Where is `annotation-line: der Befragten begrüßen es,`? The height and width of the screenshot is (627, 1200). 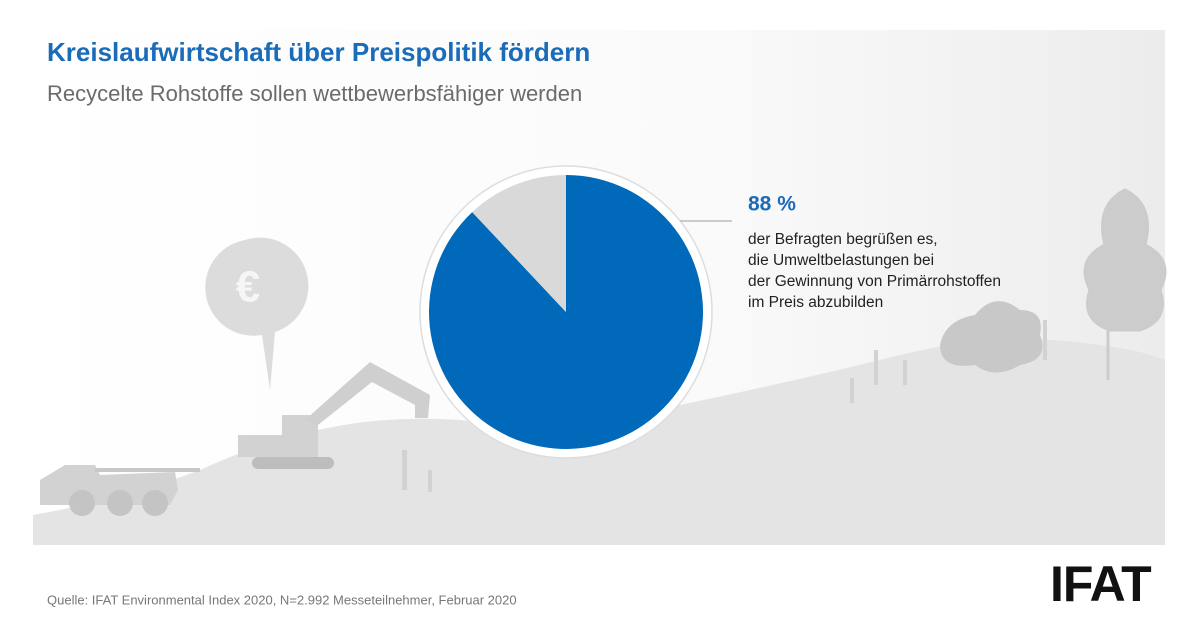 annotation-line: der Befragten begrüßen es, is located at coordinates (843, 239).